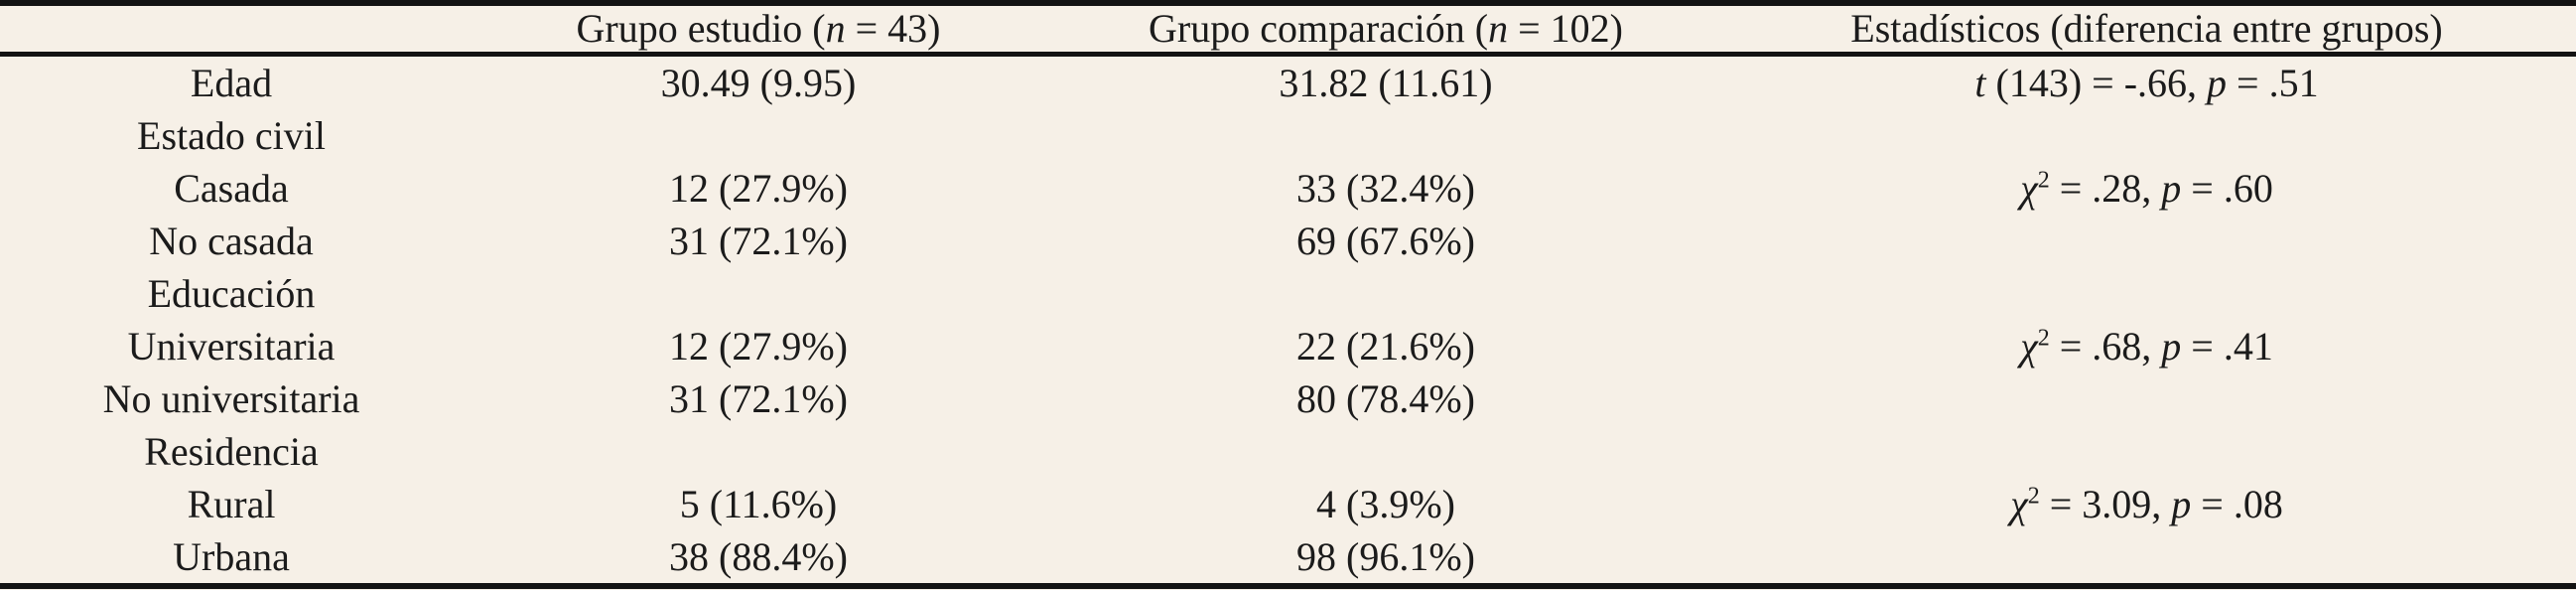  I want to click on section-label-cell: Educación, so click(231, 293).